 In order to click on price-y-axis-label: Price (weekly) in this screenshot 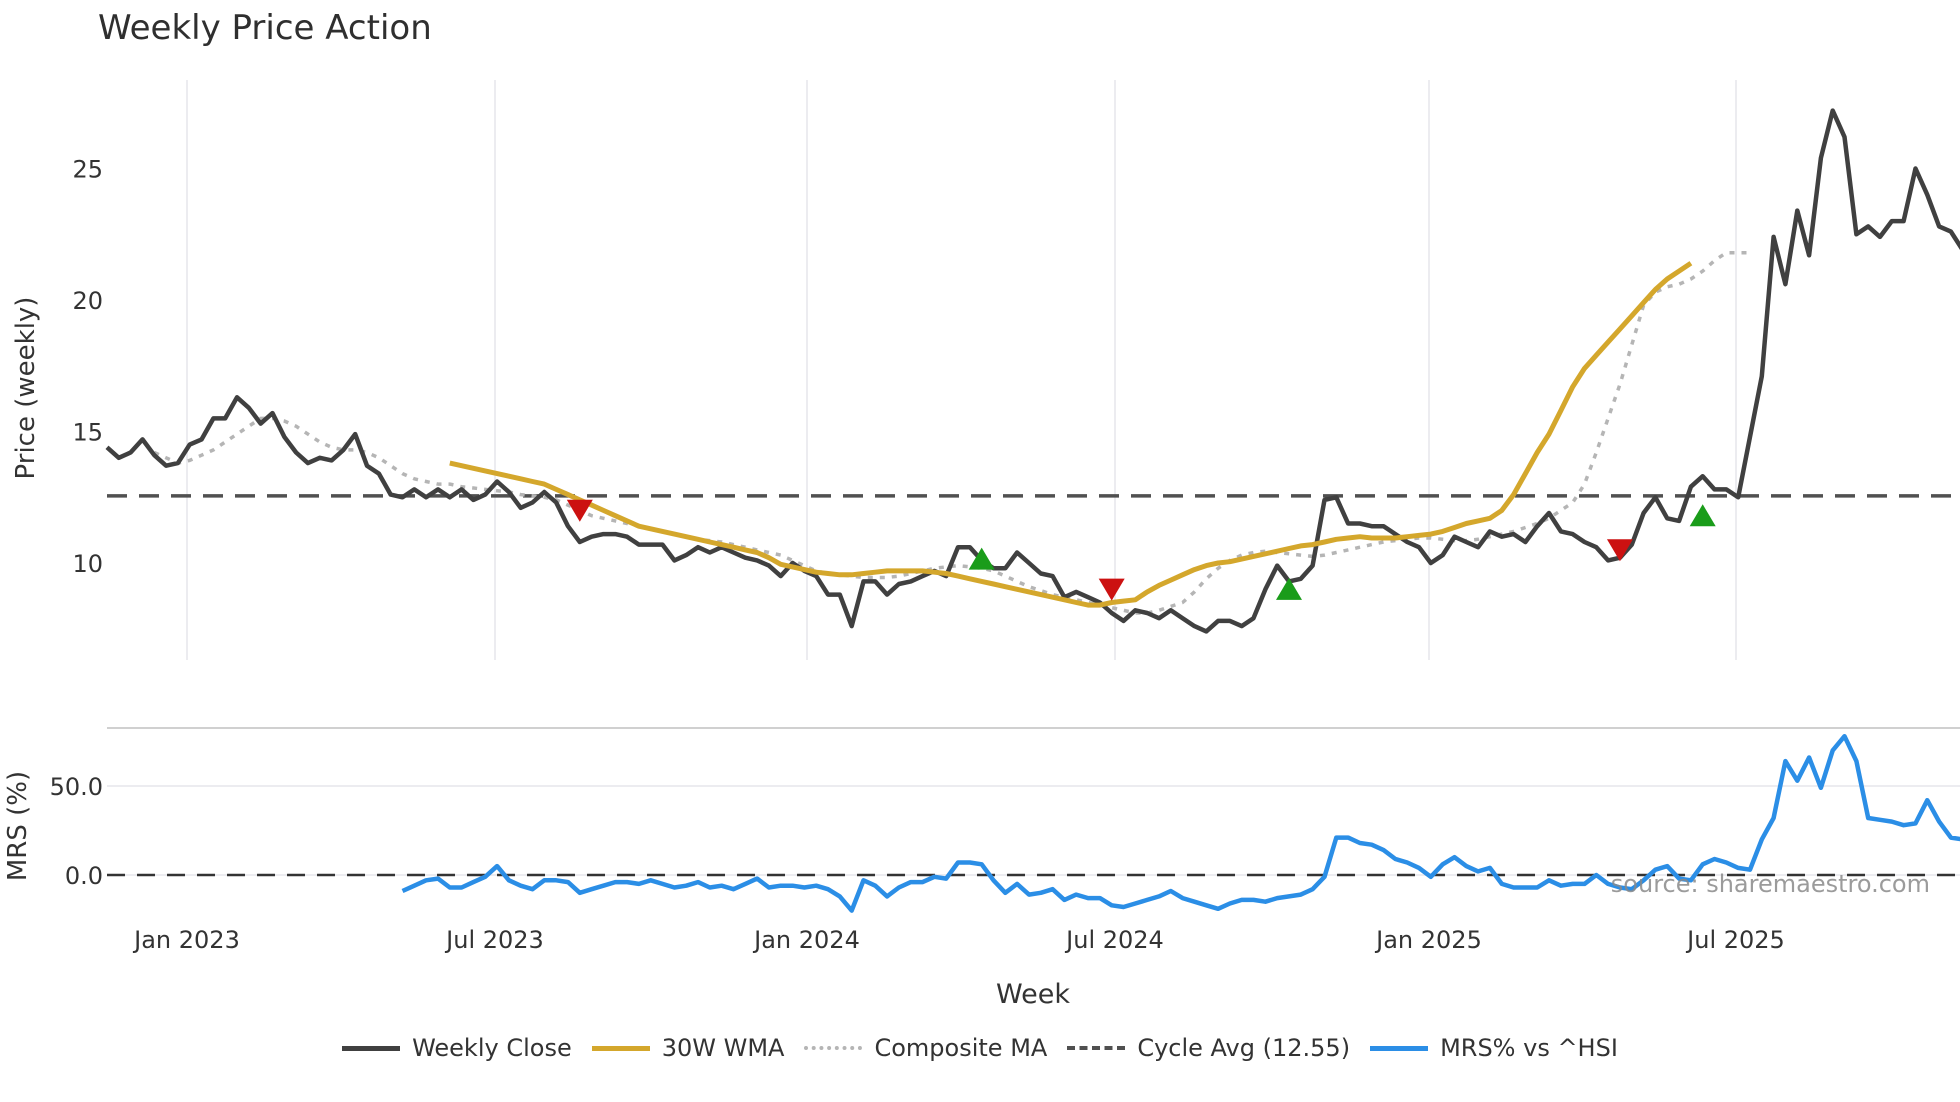, I will do `click(26, 388)`.